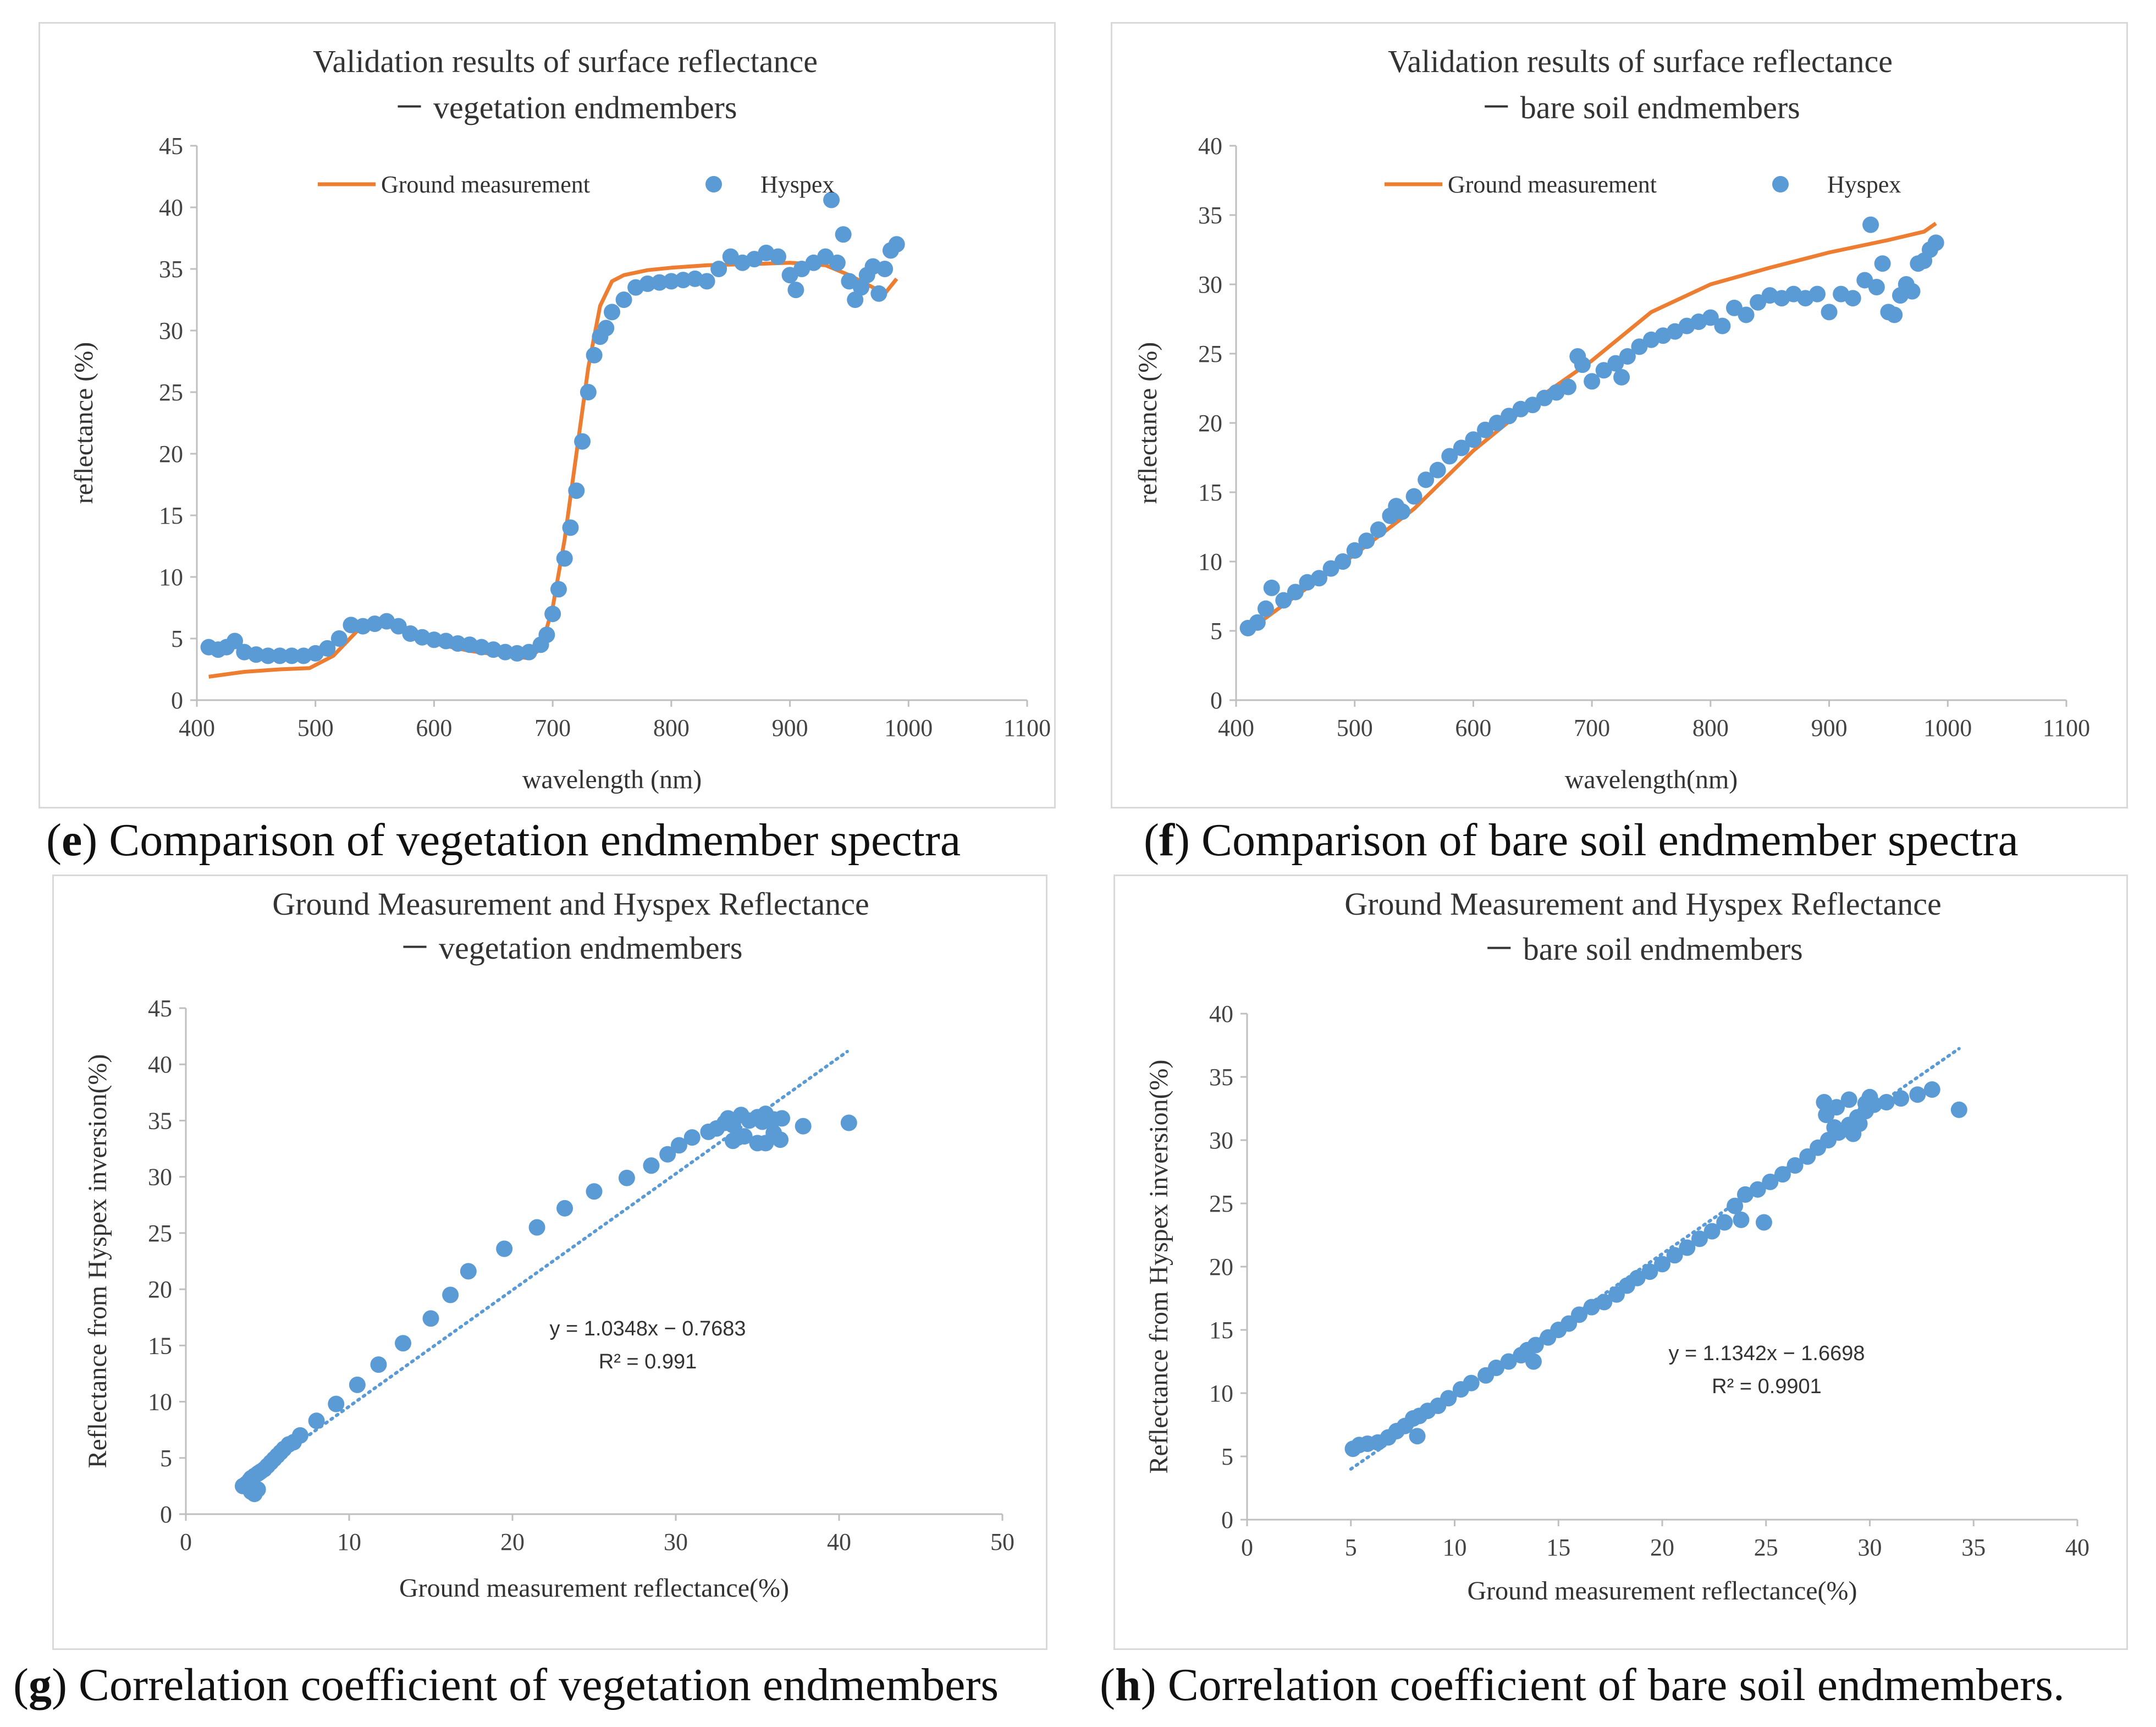 This screenshot has width=2156, height=1727. Describe the element at coordinates (648, 1362) in the screenshot. I see `trendline-r2: R² = 0.991` at that location.